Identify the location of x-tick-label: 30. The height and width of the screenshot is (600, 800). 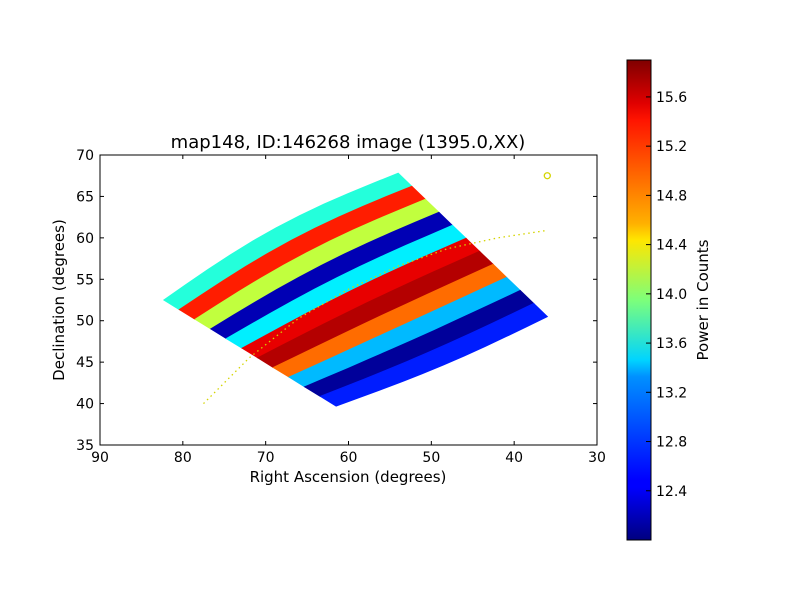
(597, 458).